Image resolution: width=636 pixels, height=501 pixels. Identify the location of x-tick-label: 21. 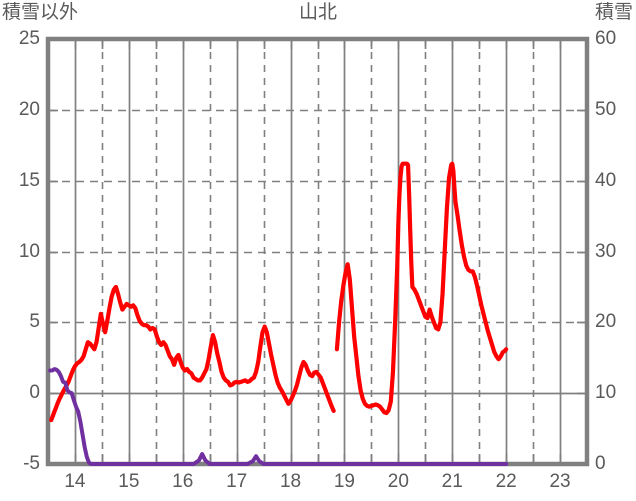
(452, 481).